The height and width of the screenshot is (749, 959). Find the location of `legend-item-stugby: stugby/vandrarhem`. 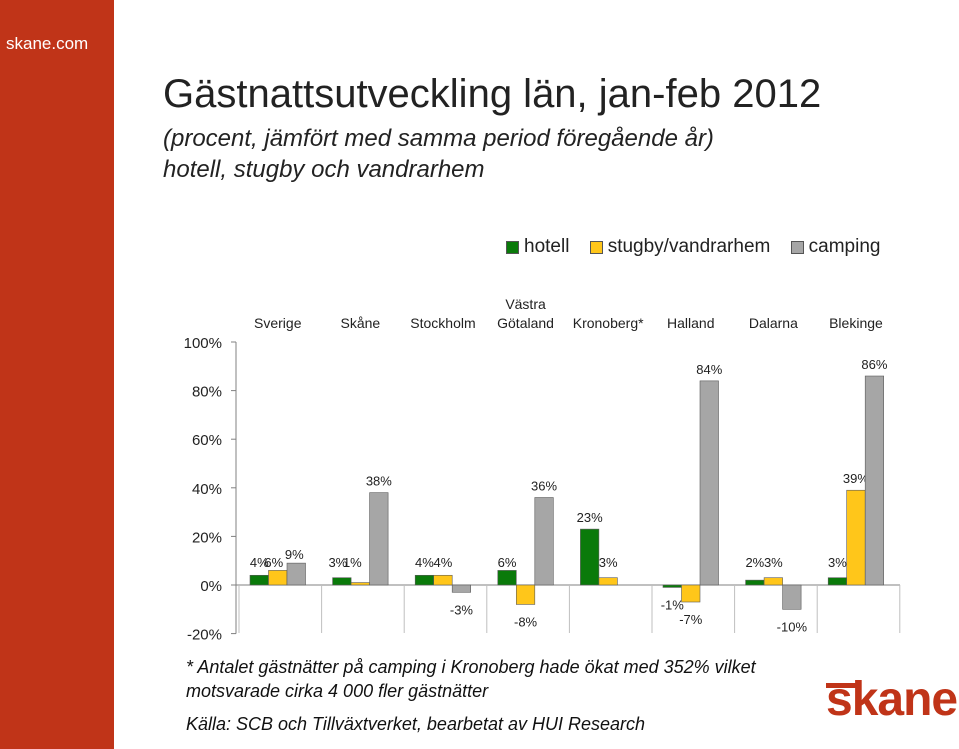

legend-item-stugby: stugby/vandrarhem is located at coordinates (680, 247).